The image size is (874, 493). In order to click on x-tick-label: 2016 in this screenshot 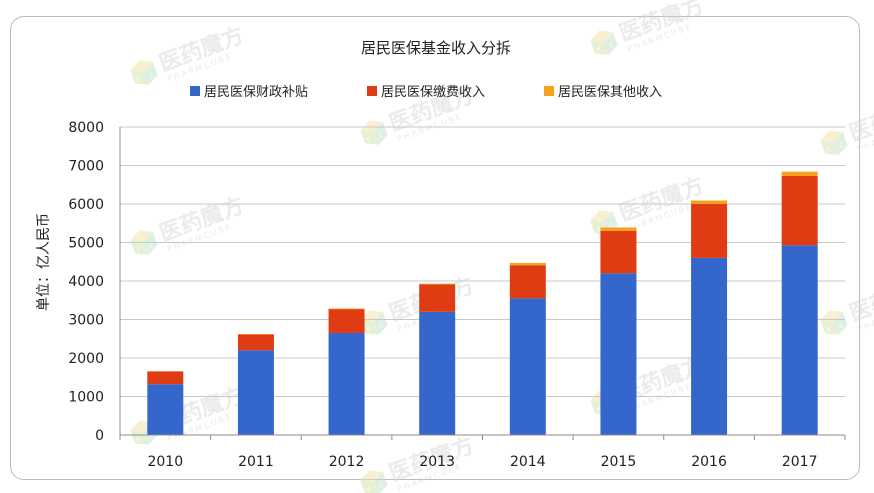, I will do `click(709, 462)`.